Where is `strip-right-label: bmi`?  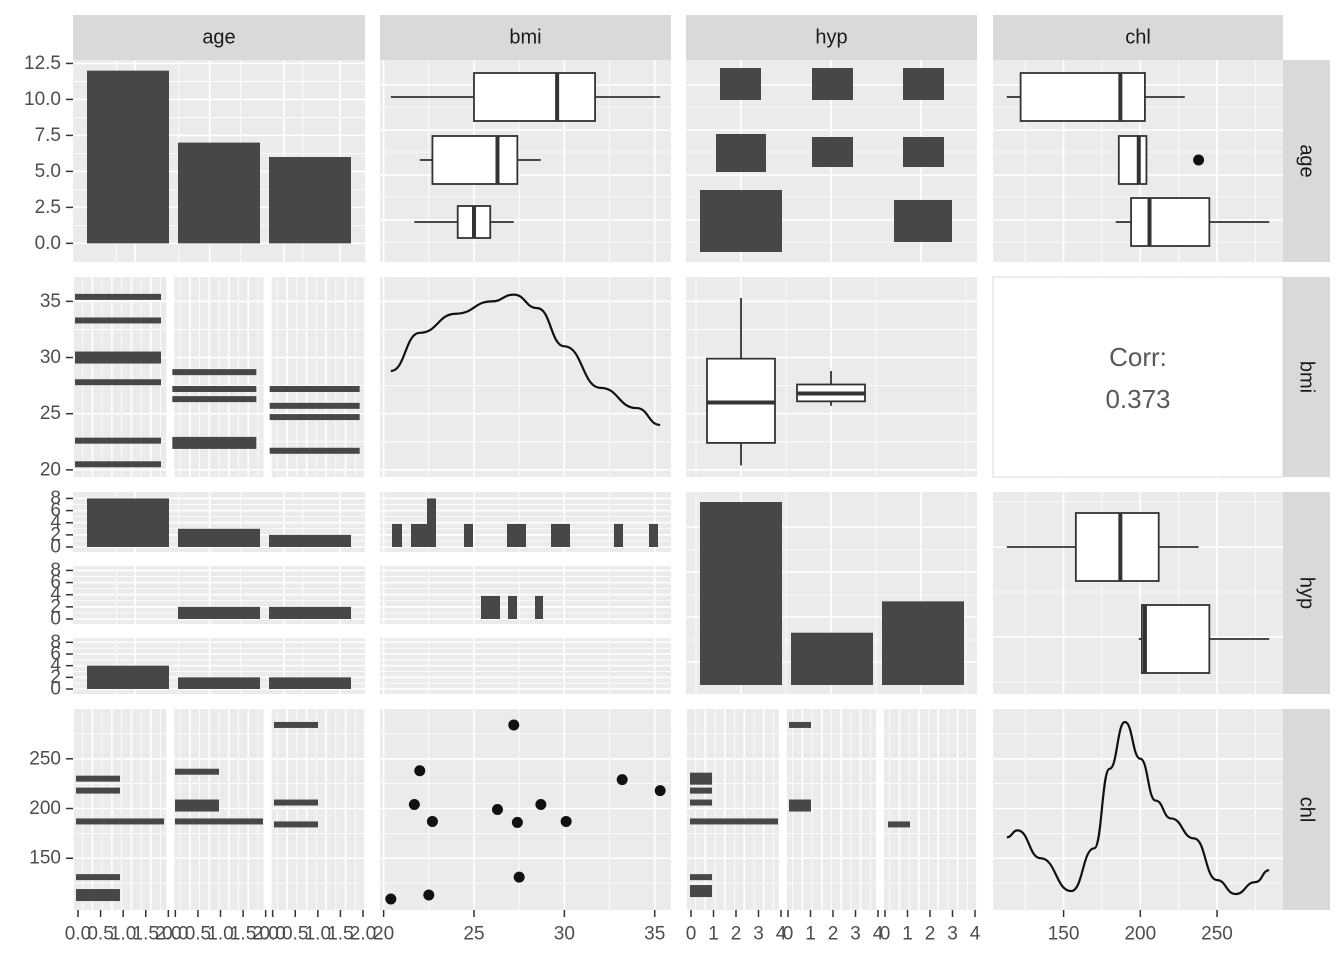 strip-right-label: bmi is located at coordinates (1307, 377).